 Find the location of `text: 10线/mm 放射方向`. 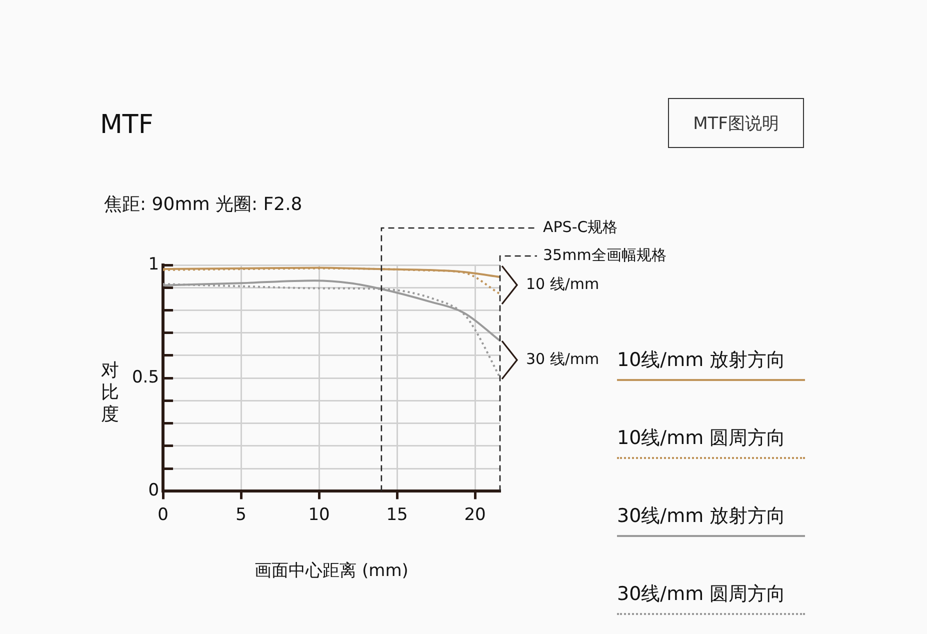

text: 10线/mm 放射方向 is located at coordinates (711, 364).